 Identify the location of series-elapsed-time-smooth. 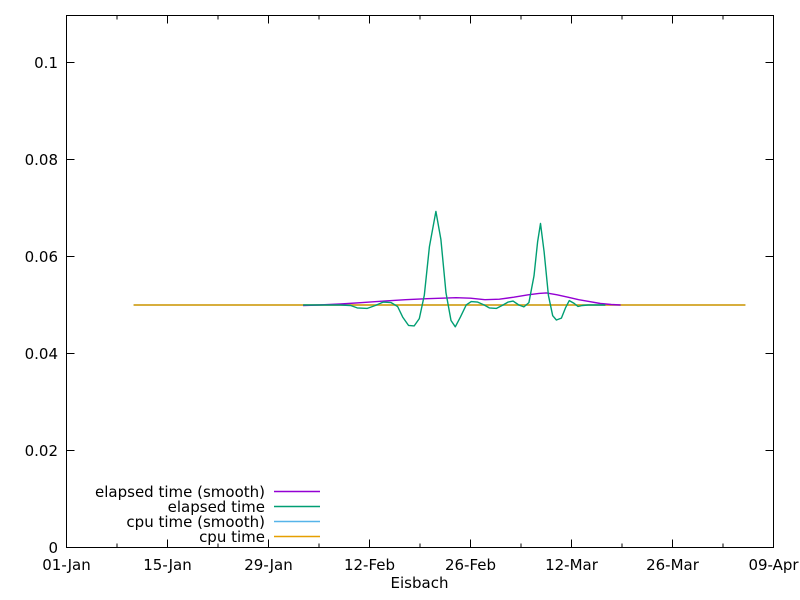
(462, 299).